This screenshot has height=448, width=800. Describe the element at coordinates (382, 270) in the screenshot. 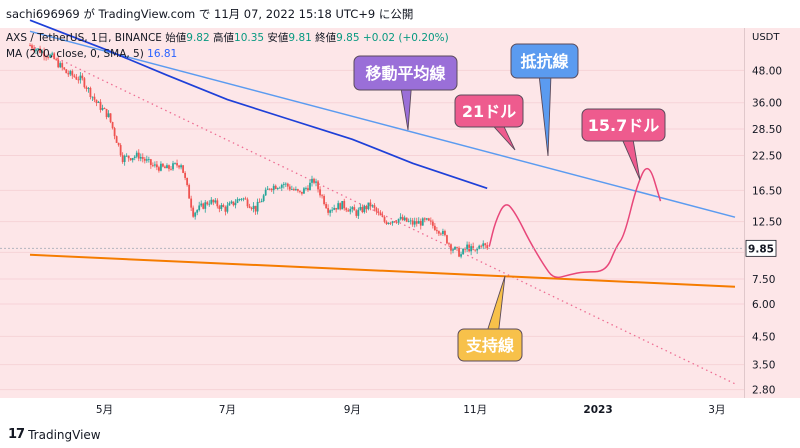

I see `support-line-path` at that location.